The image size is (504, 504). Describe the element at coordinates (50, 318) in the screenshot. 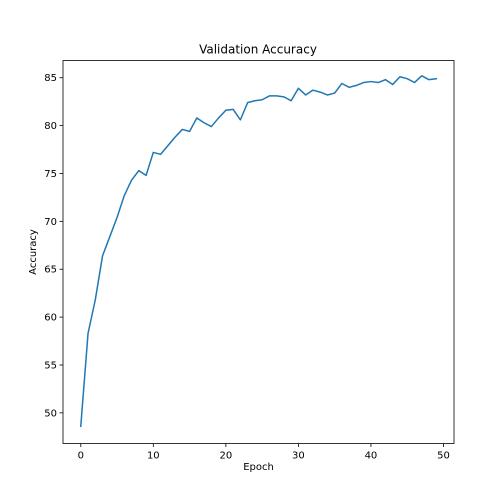

I see `y-tick-label: 60` at that location.